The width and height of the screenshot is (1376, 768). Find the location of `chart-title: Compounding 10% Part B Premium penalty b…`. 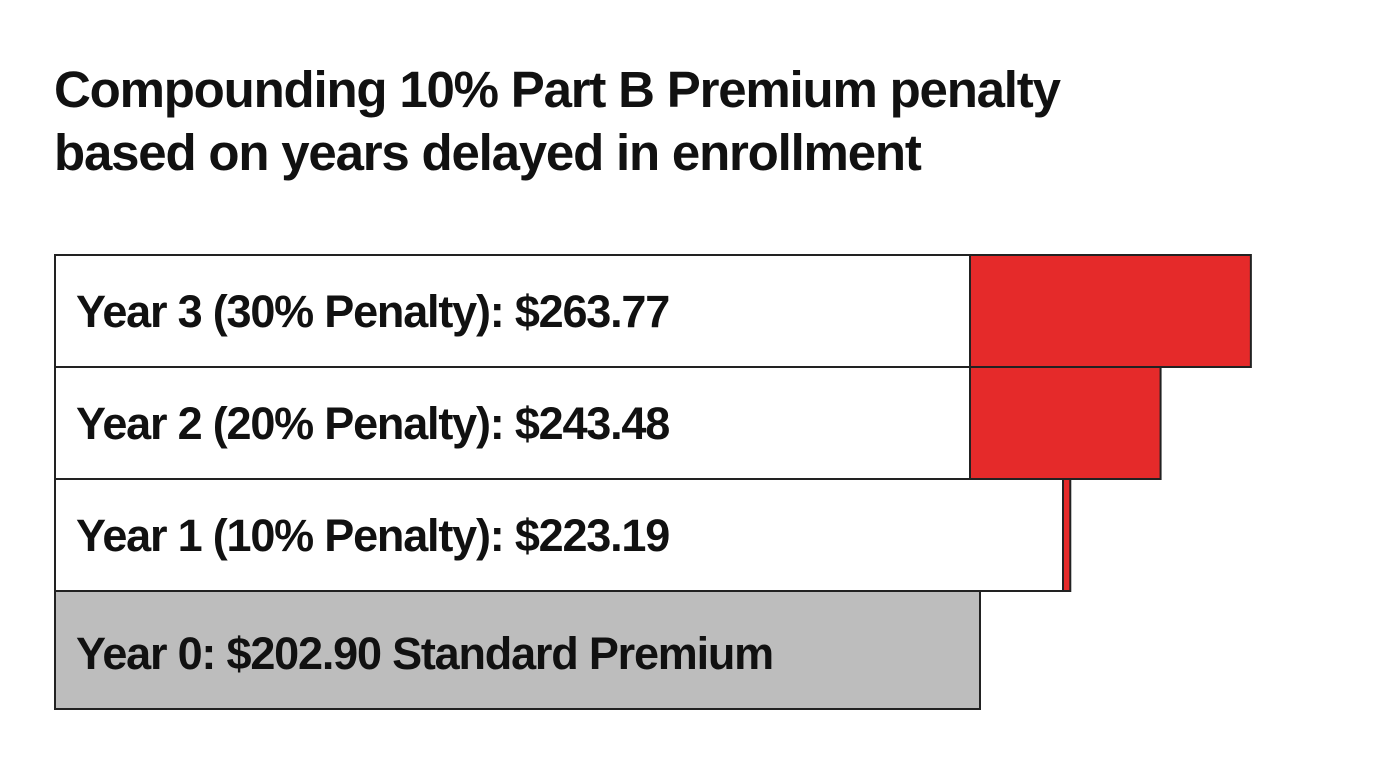

chart-title: Compounding 10% Part B Premium penalty b… is located at coordinates (654, 121).